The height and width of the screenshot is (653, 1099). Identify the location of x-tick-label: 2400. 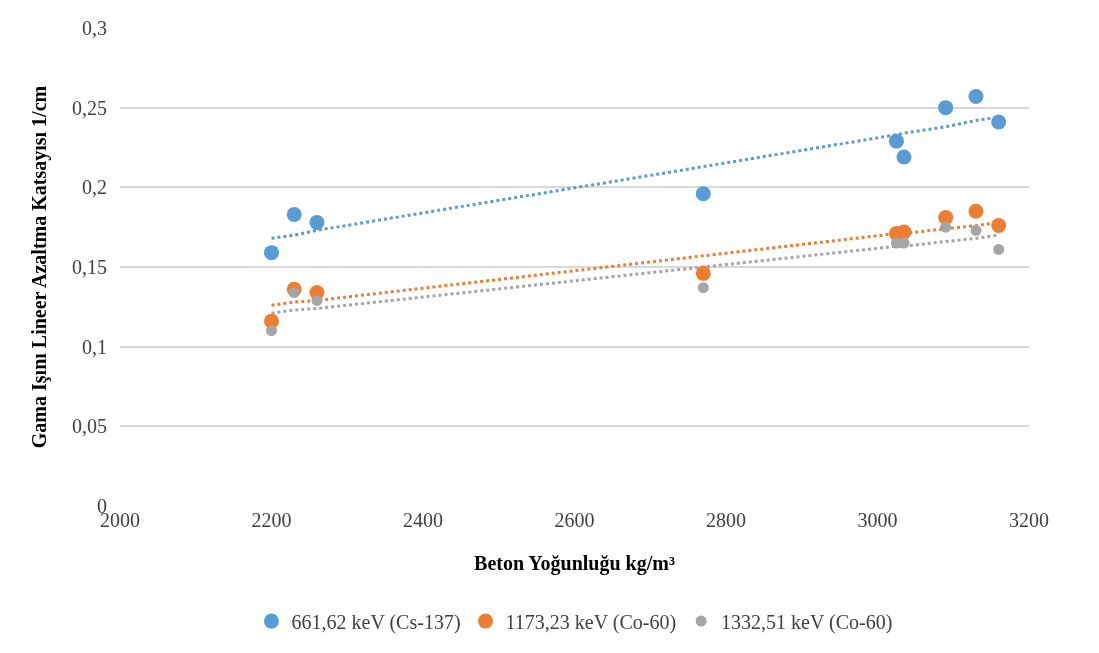
(423, 520).